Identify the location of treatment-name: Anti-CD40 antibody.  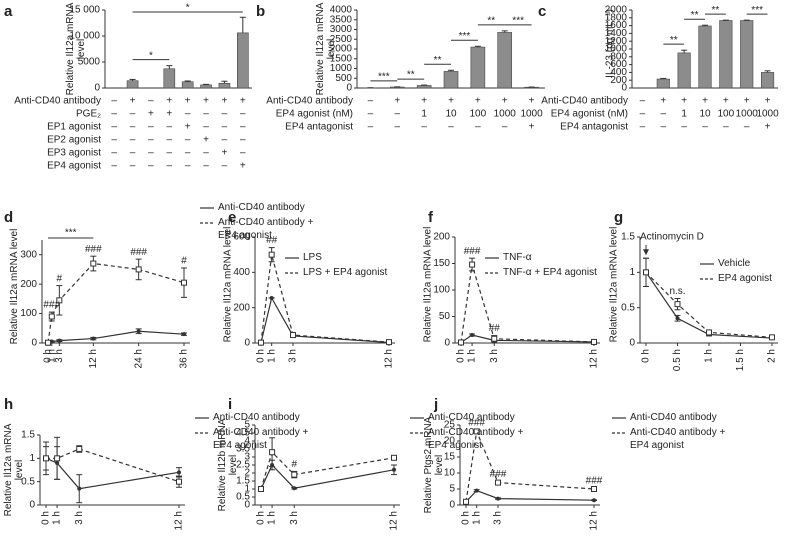
(57, 101).